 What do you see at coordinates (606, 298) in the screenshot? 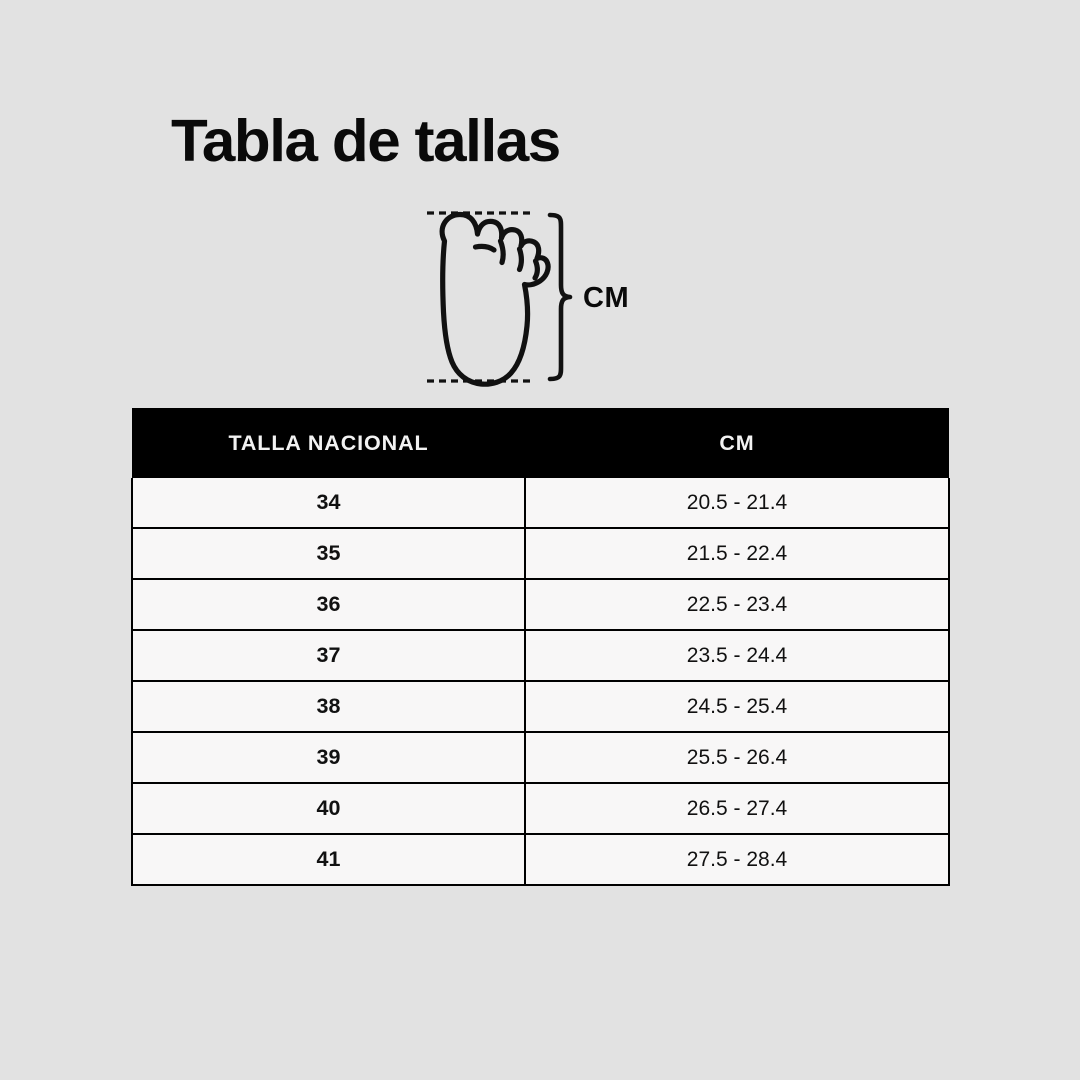
I see `cm-measure-label: CM` at bounding box center [606, 298].